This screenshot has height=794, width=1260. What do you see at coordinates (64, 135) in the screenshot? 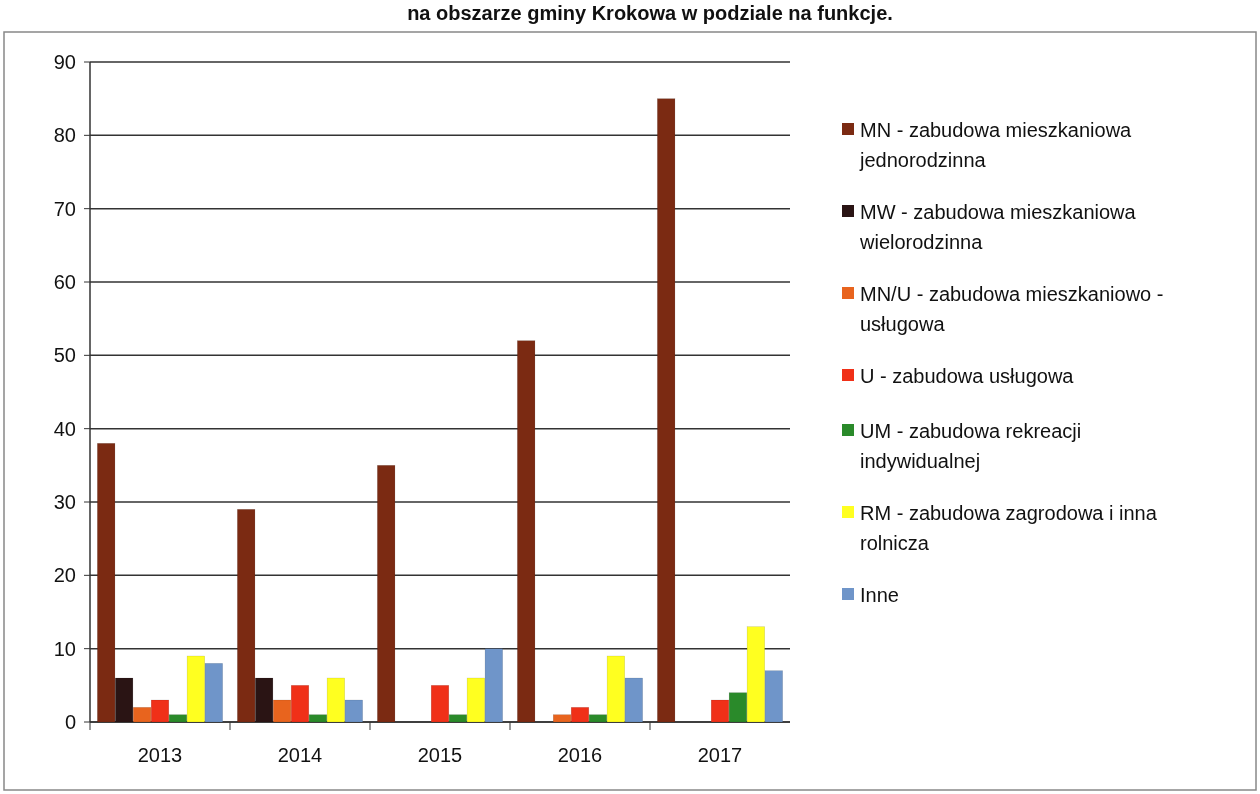
I see `y-tick-label: 80` at bounding box center [64, 135].